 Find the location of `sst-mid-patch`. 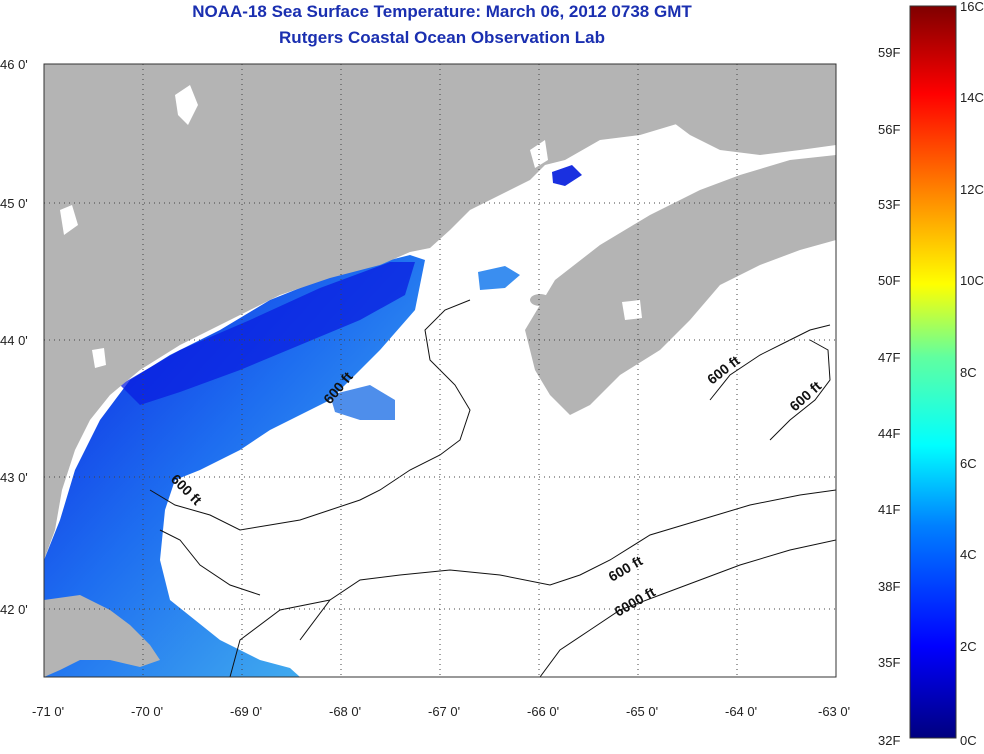

sst-mid-patch is located at coordinates (362, 402).